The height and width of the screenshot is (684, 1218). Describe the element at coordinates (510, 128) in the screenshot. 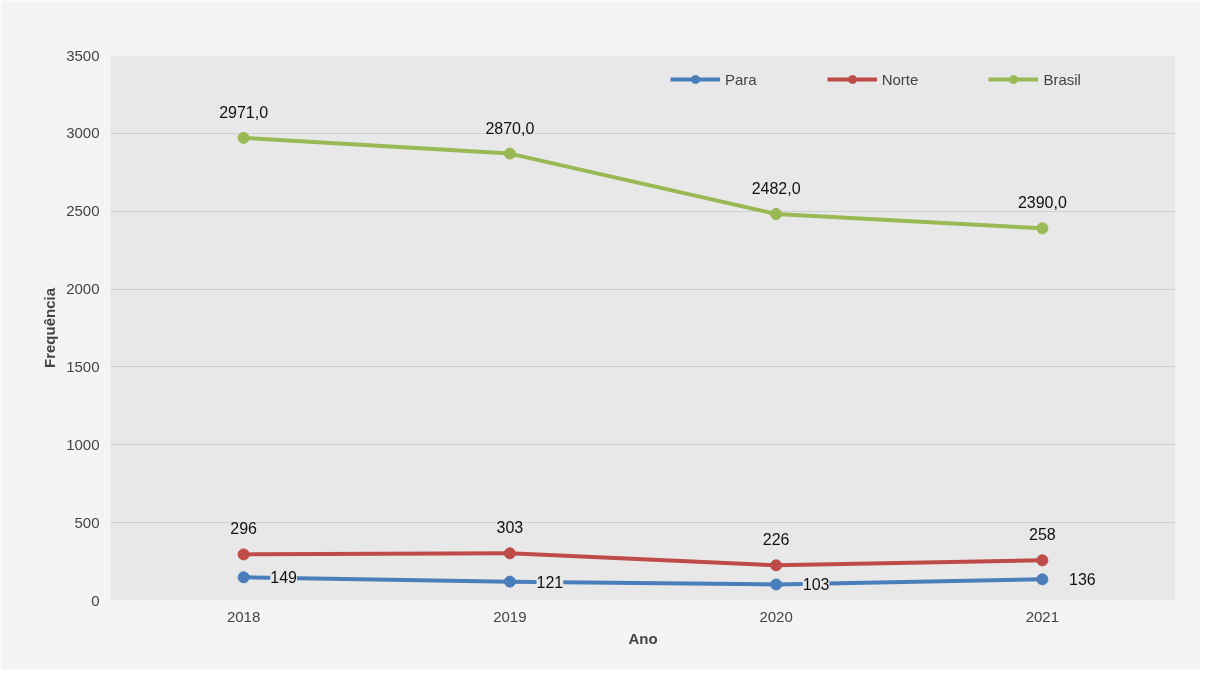

I see `data-label: 2870,0` at that location.